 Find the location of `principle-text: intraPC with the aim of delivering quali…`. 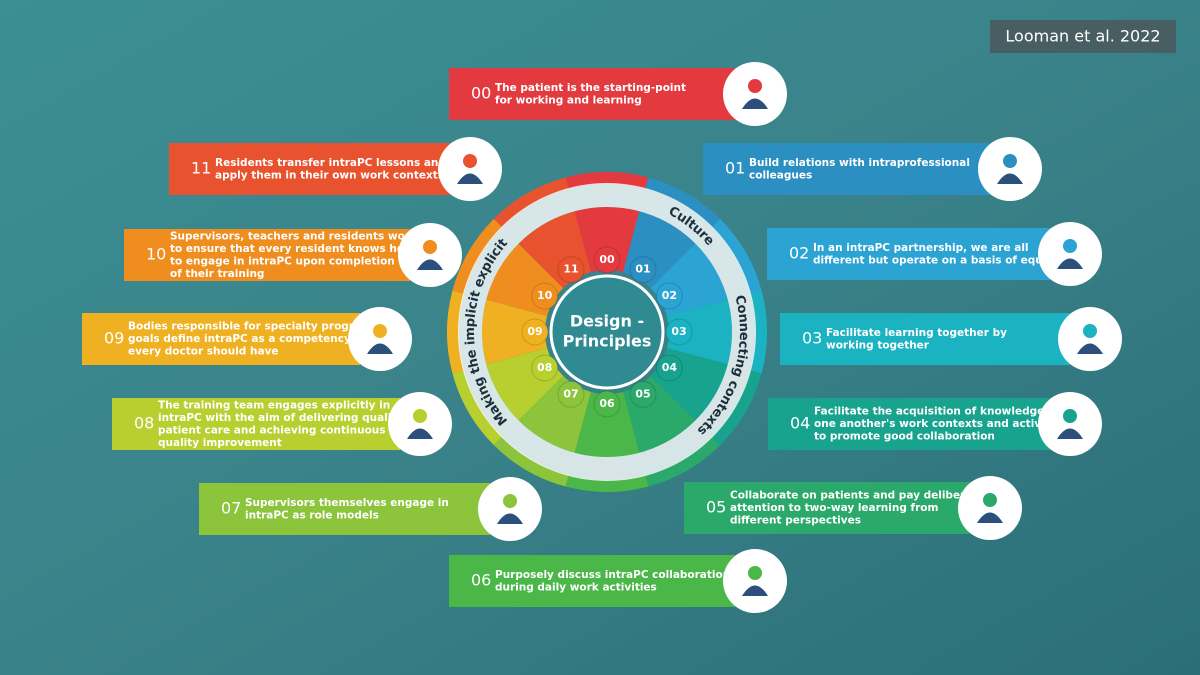

principle-text: intraPC with the aim of delivering quali… is located at coordinates (280, 418).